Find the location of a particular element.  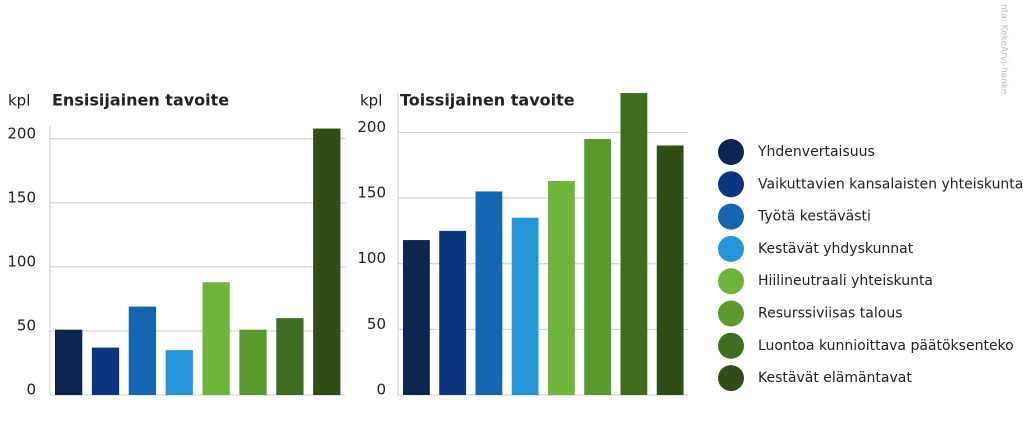

legend-label: Yhdenvertaisuus is located at coordinates (816, 152).